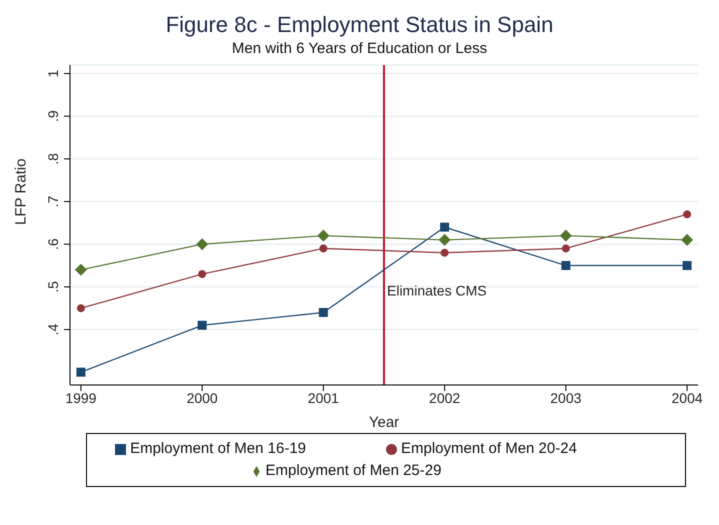  Describe the element at coordinates (53, 201) in the screenshot. I see `y-tick-label: .7` at that location.